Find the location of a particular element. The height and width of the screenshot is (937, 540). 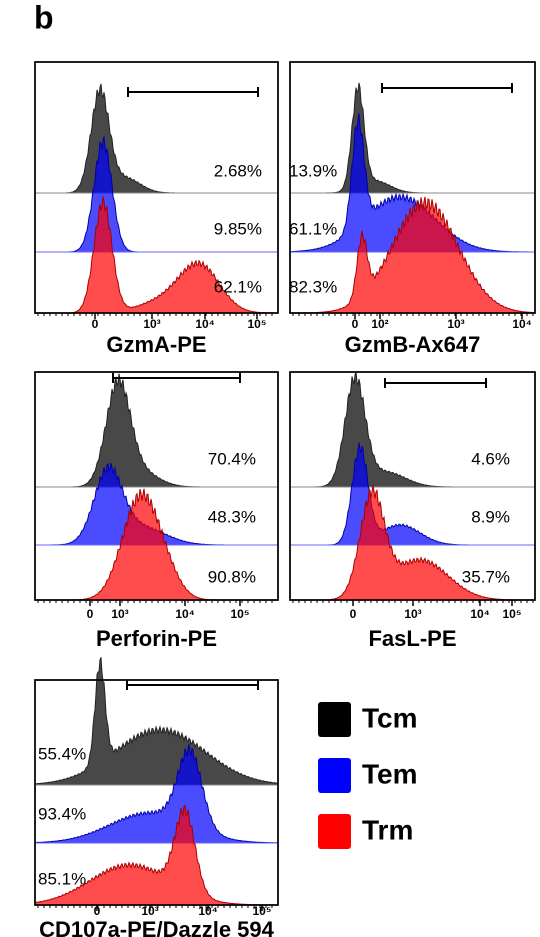

x-label: GzmA-PE is located at coordinates (156, 344).